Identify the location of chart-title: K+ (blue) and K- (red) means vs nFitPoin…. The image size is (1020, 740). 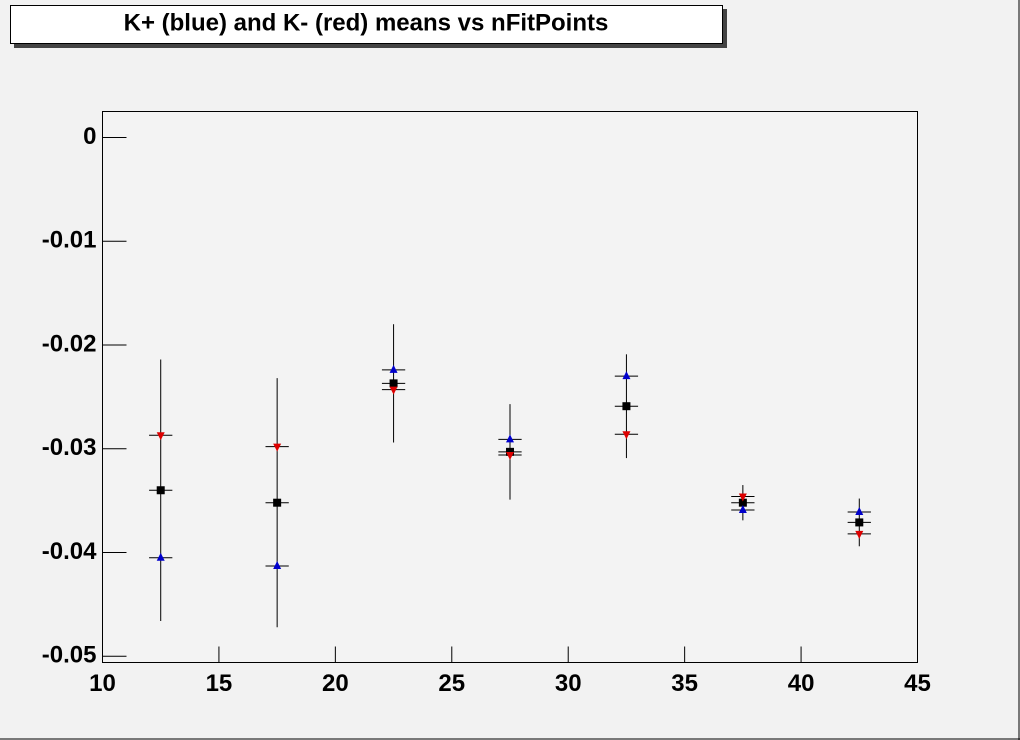
(366, 22).